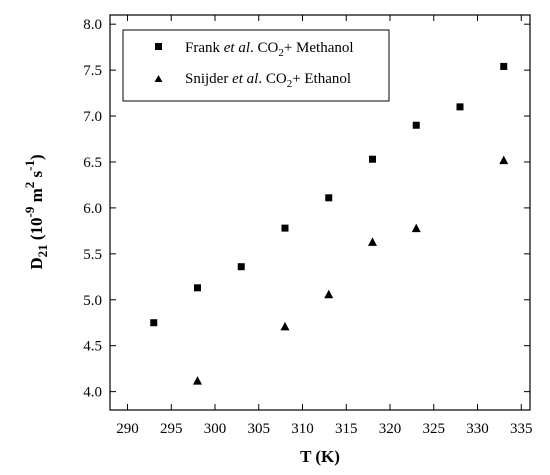 The image size is (550, 475). Describe the element at coordinates (92, 347) in the screenshot. I see `y-tick-label: 4.5` at that location.